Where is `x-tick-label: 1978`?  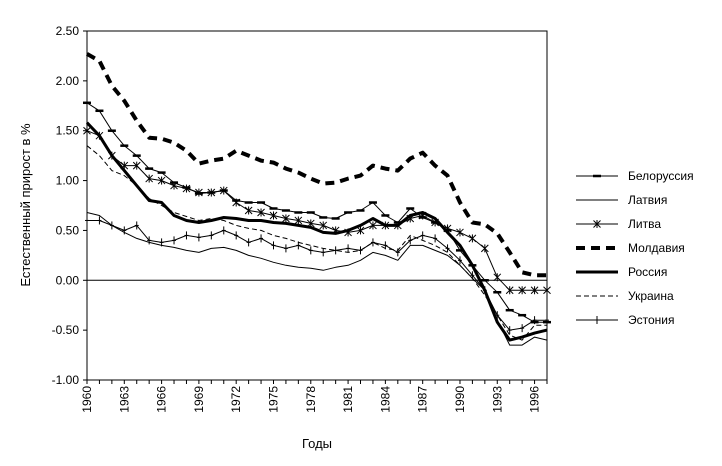
x-tick-label: 1978 is located at coordinates (311, 399).